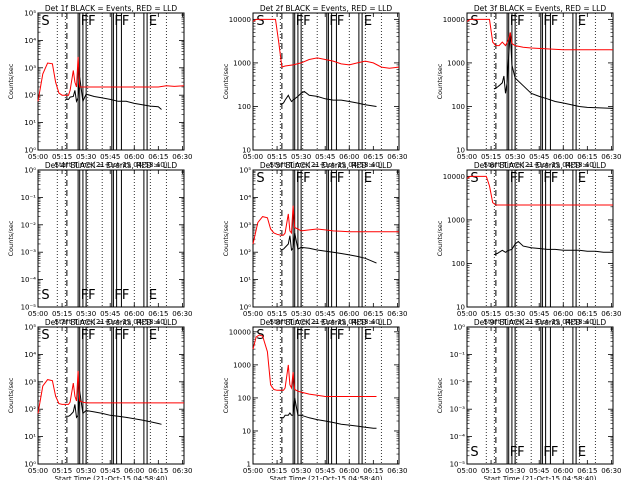 This screenshot has height=485, width=640. What do you see at coordinates (111, 8) in the screenshot?
I see `chart-title: Det 1f BLACK = Events, RED = LLD` at bounding box center [111, 8].